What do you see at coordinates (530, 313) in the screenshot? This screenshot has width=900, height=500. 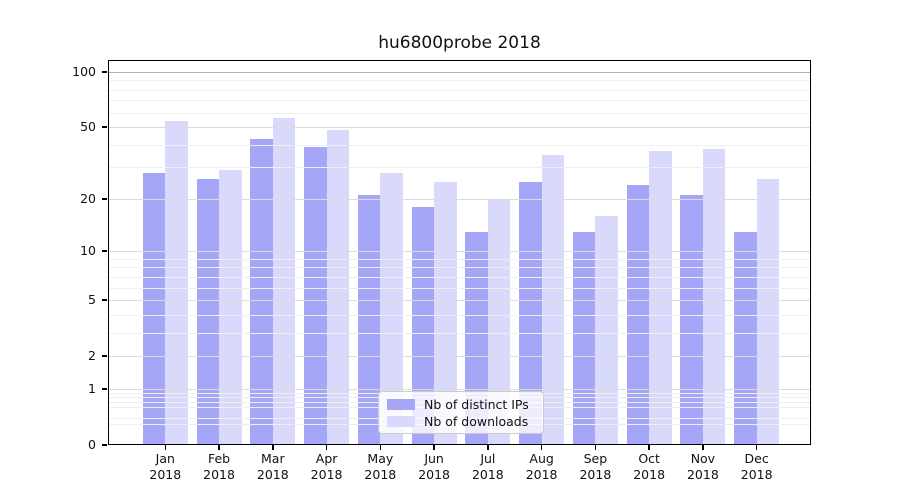 I see `bar-distinct-ips-aug` at bounding box center [530, 313].